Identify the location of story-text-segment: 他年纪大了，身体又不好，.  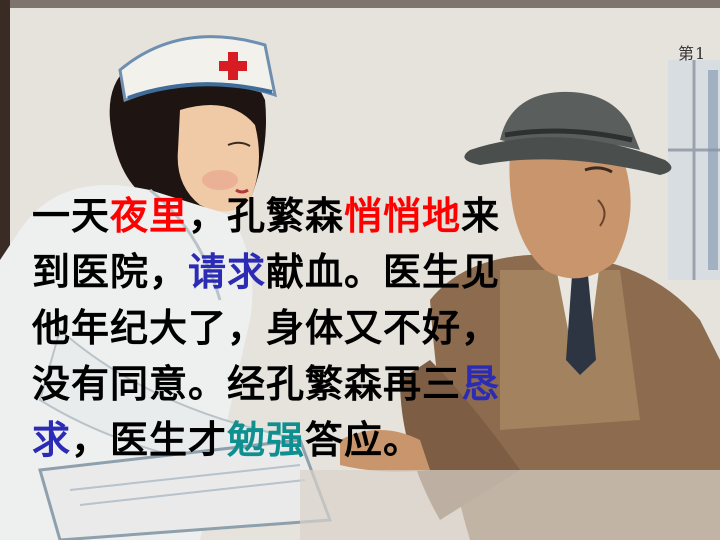
(266, 328).